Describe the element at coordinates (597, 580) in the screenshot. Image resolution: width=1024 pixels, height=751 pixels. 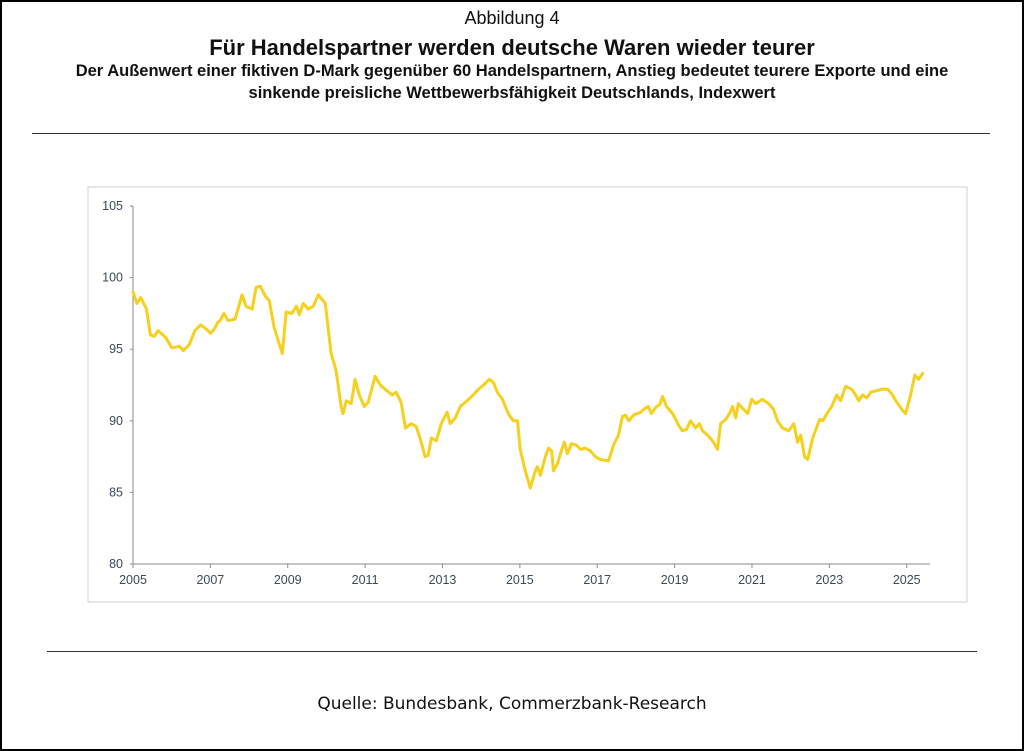
I see `x-tick-label: 2017` at that location.